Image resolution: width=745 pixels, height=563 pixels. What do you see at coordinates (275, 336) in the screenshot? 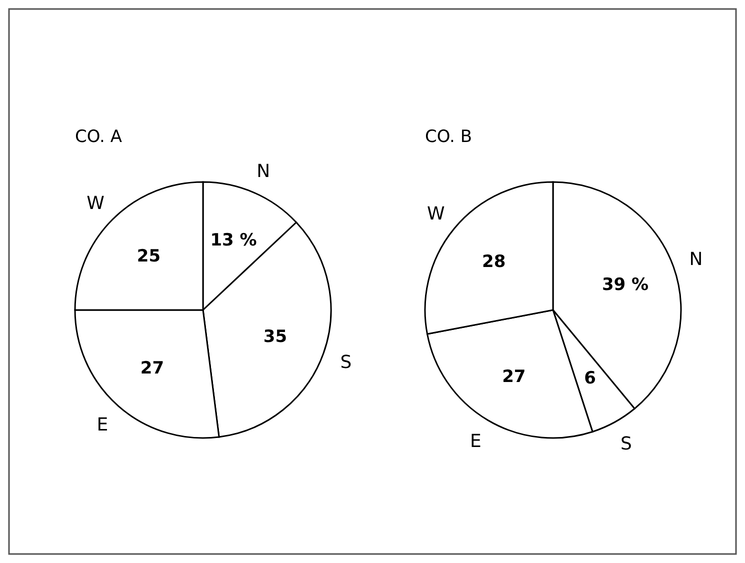
I see `data-label: 35` at bounding box center [275, 336].